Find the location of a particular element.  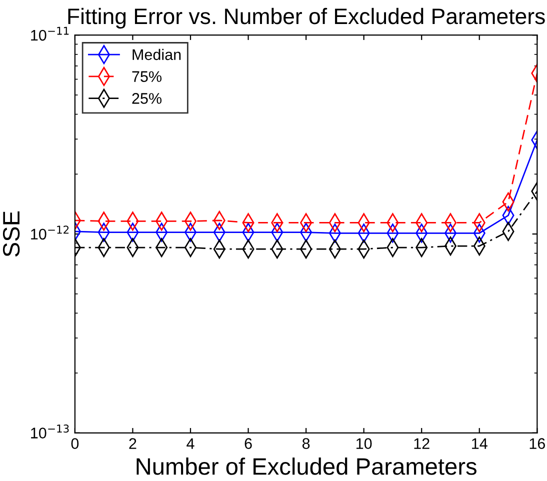

x-tick-label: 8 is located at coordinates (306, 443).